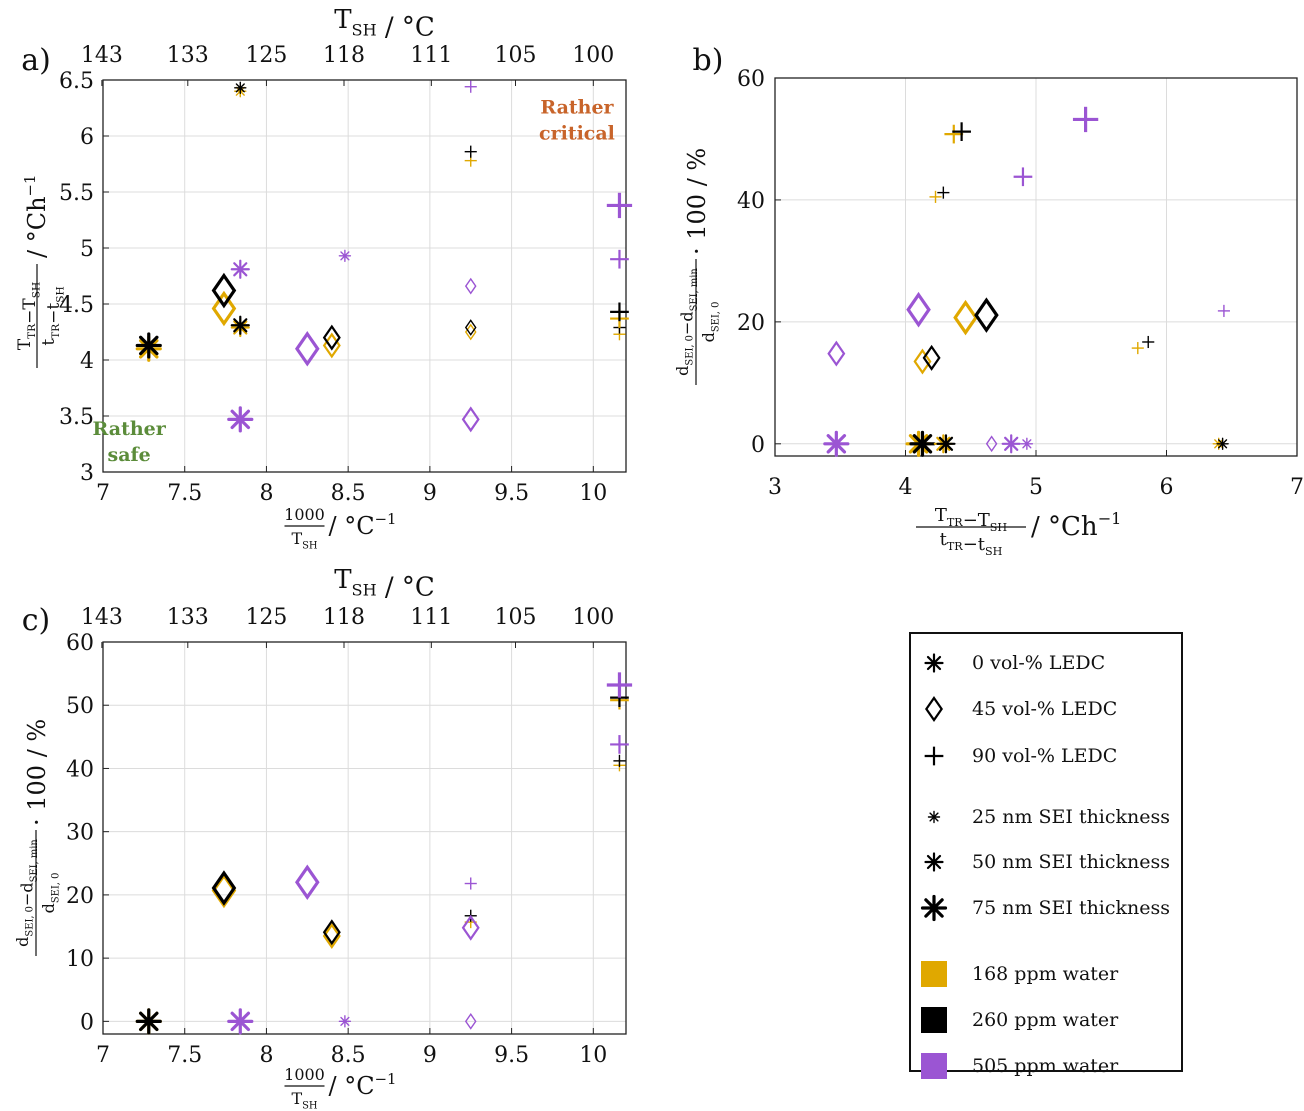 This screenshot has height=1111, width=1304. Describe the element at coordinates (1045, 1020) in the screenshot. I see `legend-label: 260 ppm water` at that location.